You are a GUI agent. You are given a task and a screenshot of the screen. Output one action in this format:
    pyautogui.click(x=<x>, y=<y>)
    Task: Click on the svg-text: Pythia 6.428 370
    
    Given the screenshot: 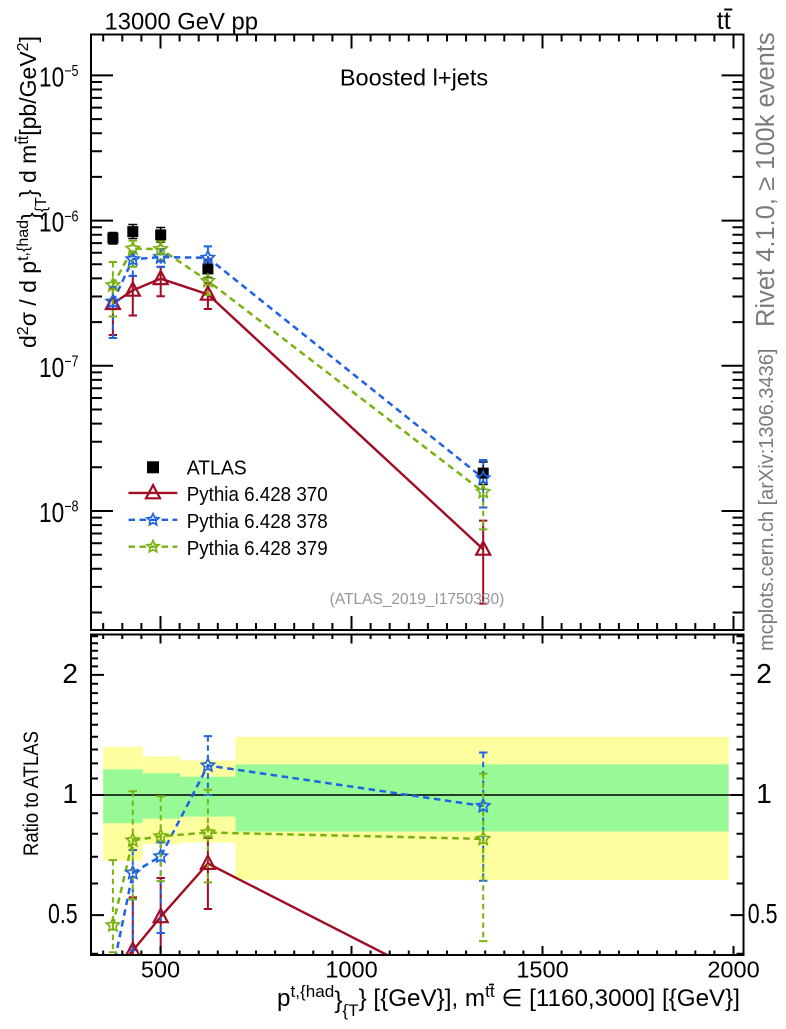 What is the action you would take?
    pyautogui.click(x=257, y=495)
    